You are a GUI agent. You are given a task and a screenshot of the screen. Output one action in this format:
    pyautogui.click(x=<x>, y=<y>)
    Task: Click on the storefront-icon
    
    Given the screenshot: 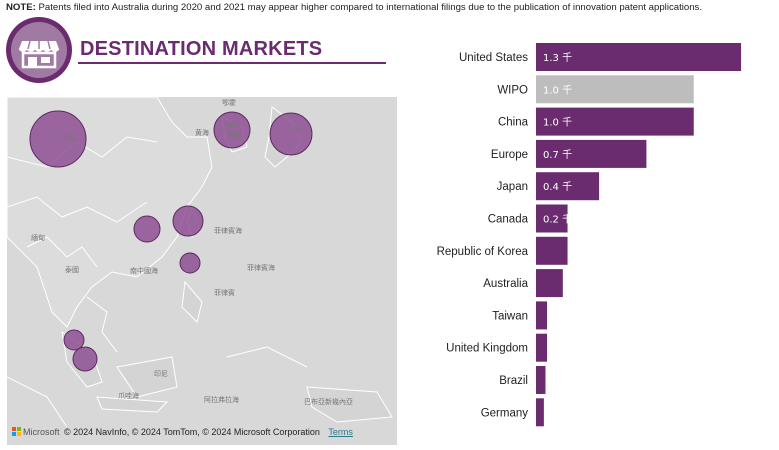 What is the action you would take?
    pyautogui.click(x=39, y=50)
    